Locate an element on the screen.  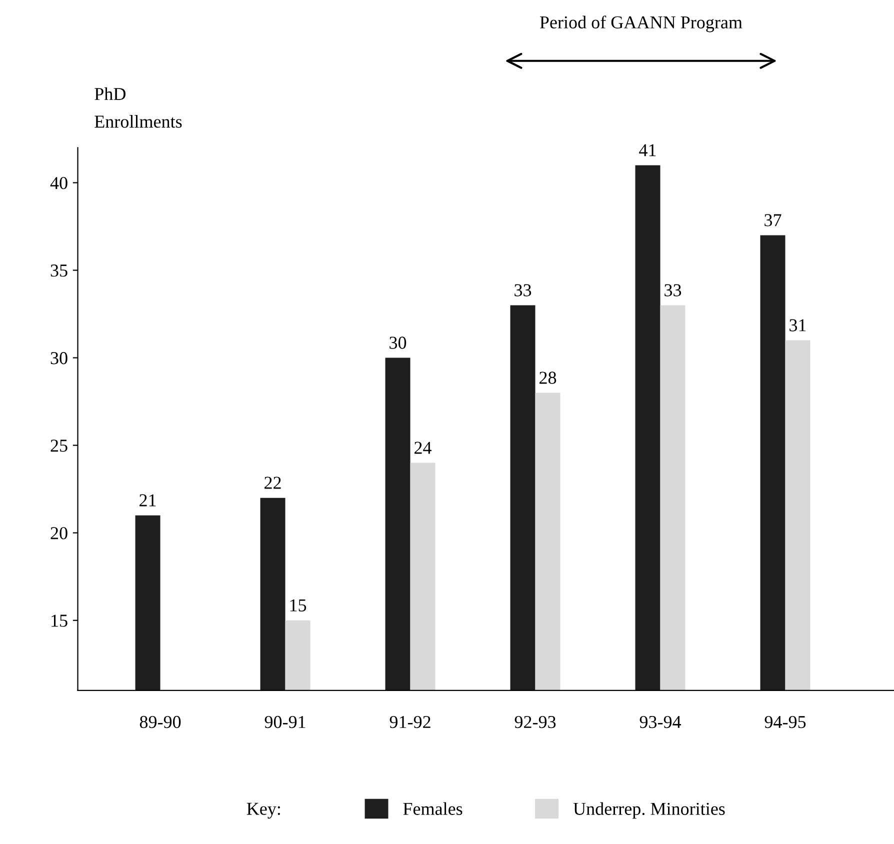
legend-label: Underrep. Minorities is located at coordinates (649, 810).